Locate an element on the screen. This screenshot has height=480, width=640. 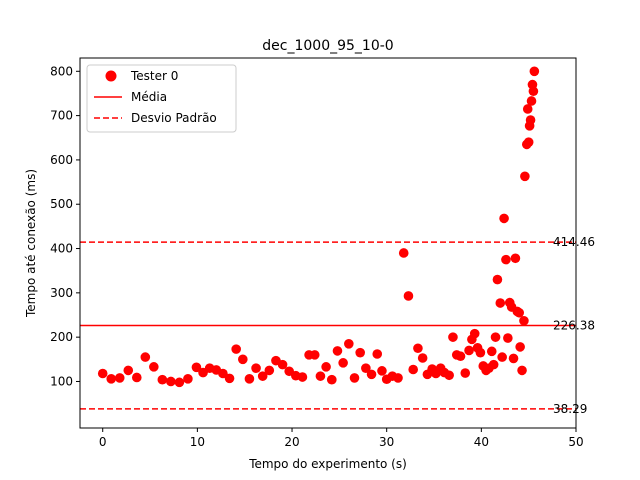
legend-label-mean: Média is located at coordinates (149, 97).